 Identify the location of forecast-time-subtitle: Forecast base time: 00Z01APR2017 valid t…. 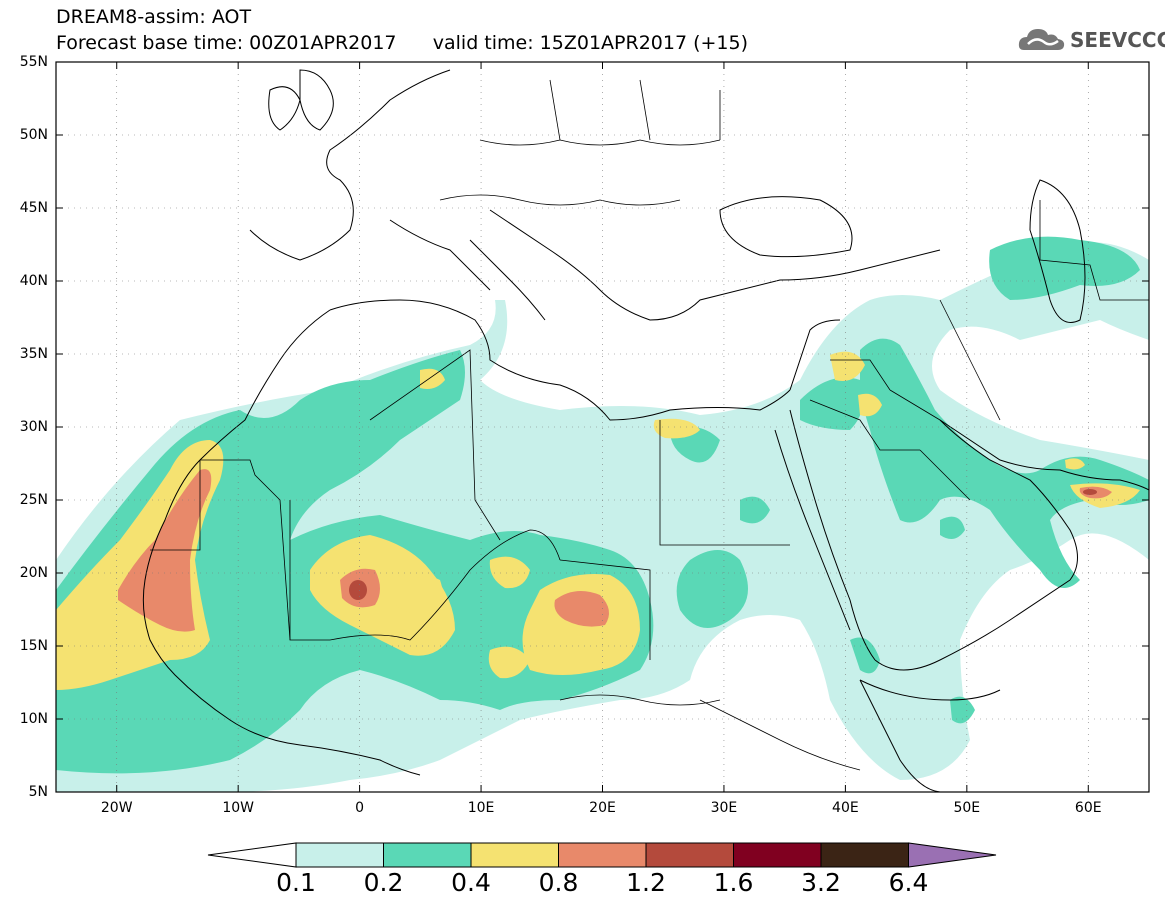
(402, 43).